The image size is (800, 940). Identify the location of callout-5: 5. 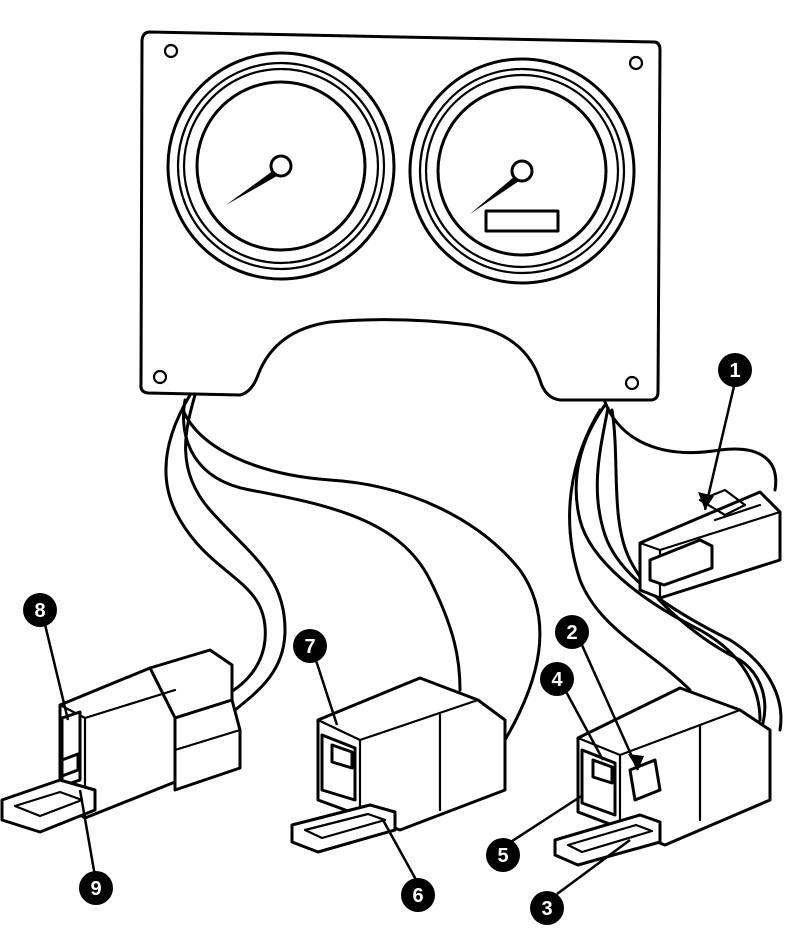
(503, 855).